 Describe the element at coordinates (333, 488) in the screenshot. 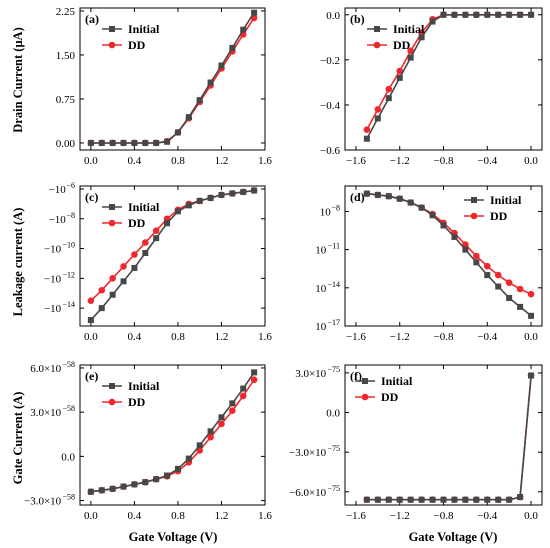

I see `y-tick-exponent: −75` at that location.